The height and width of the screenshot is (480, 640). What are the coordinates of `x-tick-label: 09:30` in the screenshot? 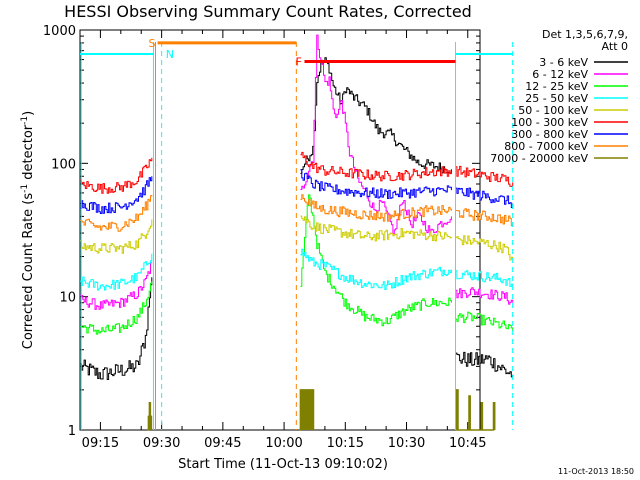 It's located at (161, 443).